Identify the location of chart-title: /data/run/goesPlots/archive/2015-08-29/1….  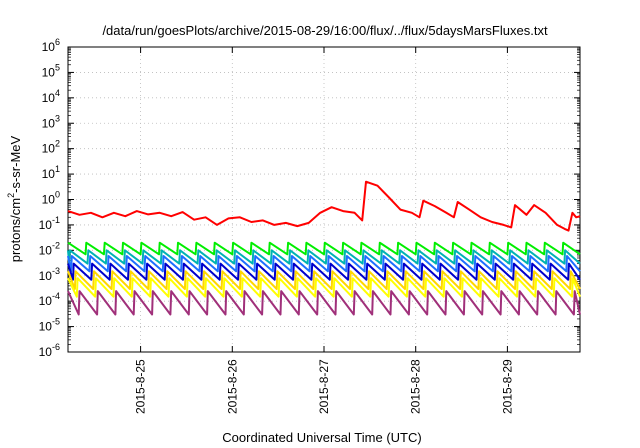
(325, 30).